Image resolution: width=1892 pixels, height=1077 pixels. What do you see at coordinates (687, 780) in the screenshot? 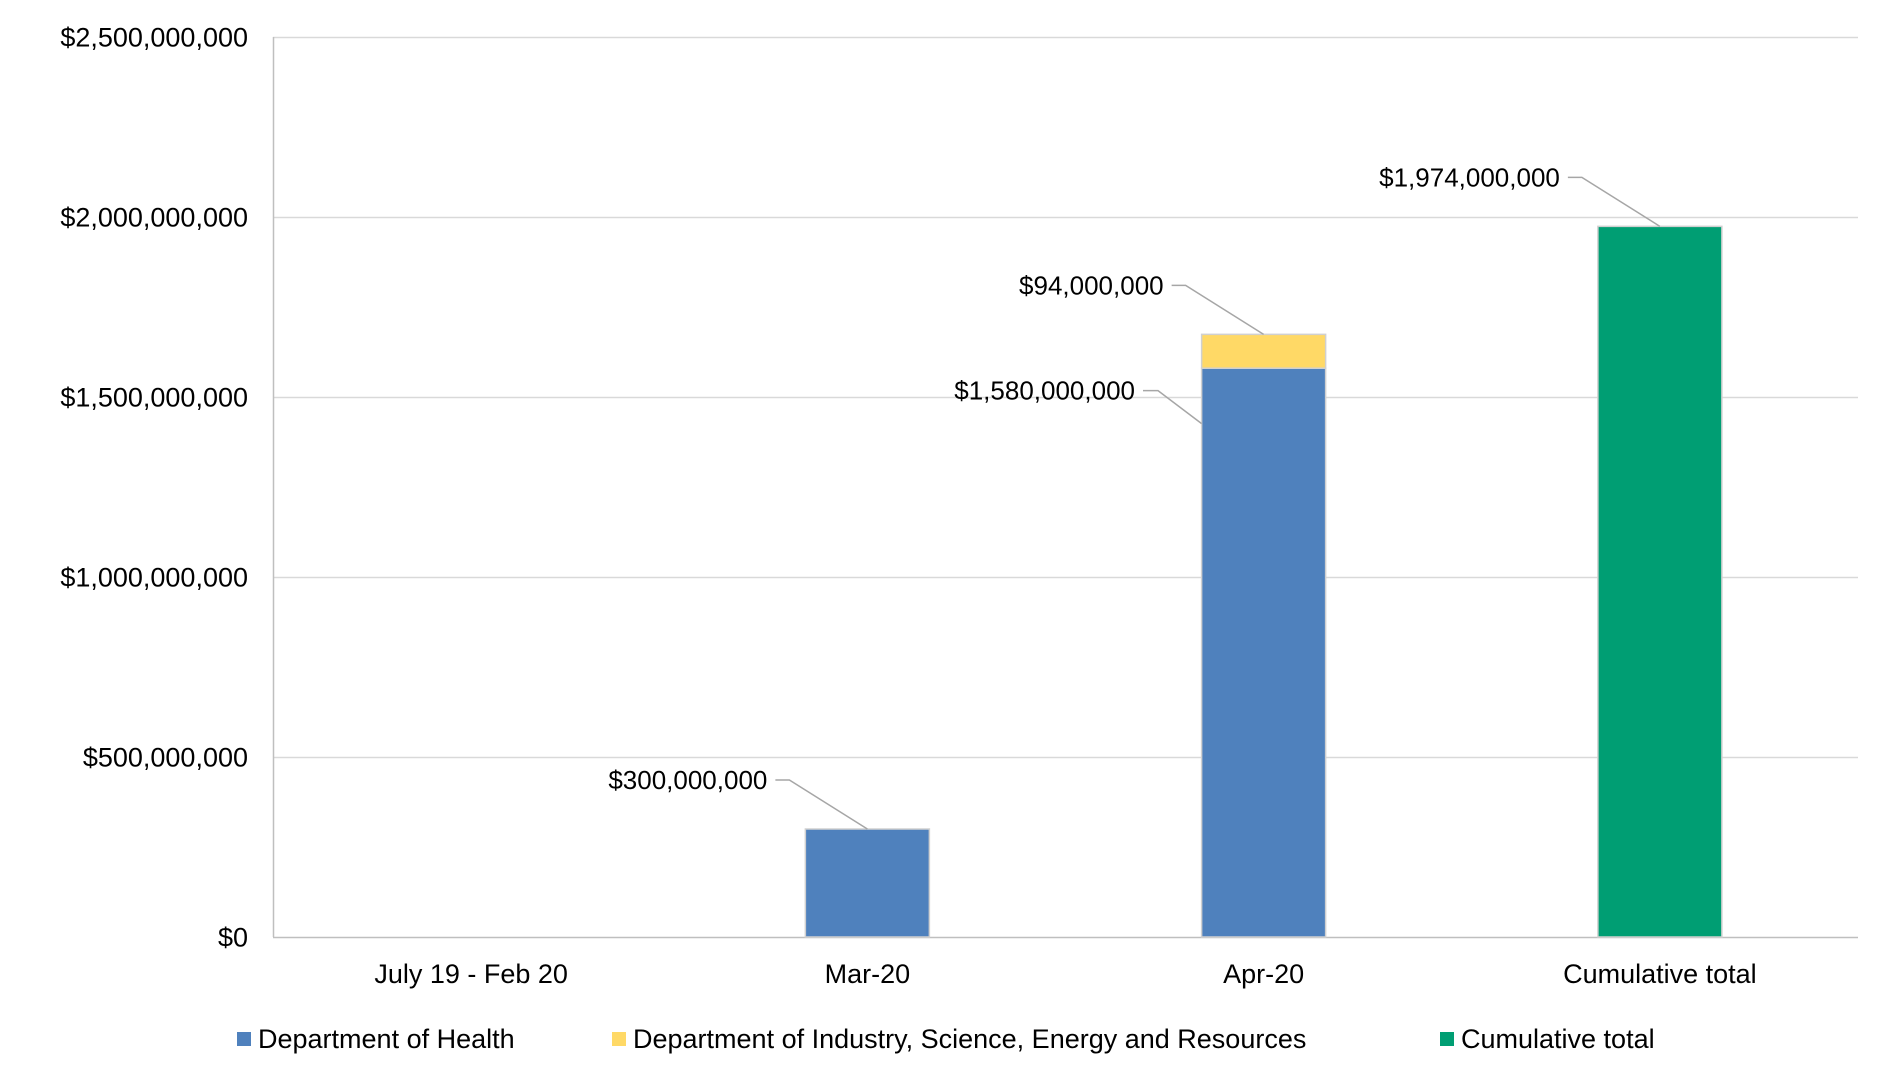
I see `data-label: $300,000,000` at bounding box center [687, 780].